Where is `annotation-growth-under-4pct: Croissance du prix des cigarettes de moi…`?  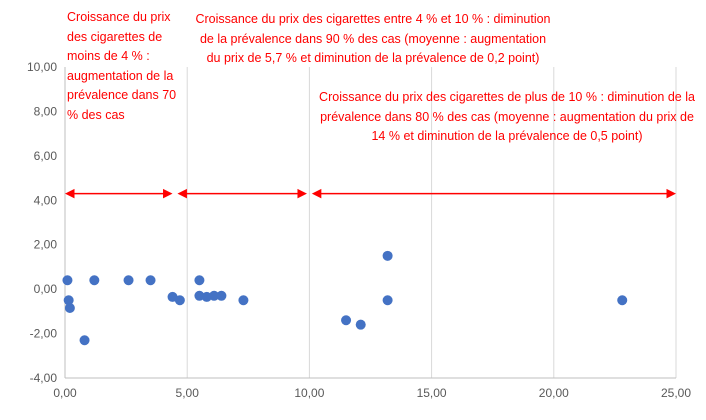
annotation-growth-under-4pct: Croissance du prix des cigarettes de moi… is located at coordinates (122, 66).